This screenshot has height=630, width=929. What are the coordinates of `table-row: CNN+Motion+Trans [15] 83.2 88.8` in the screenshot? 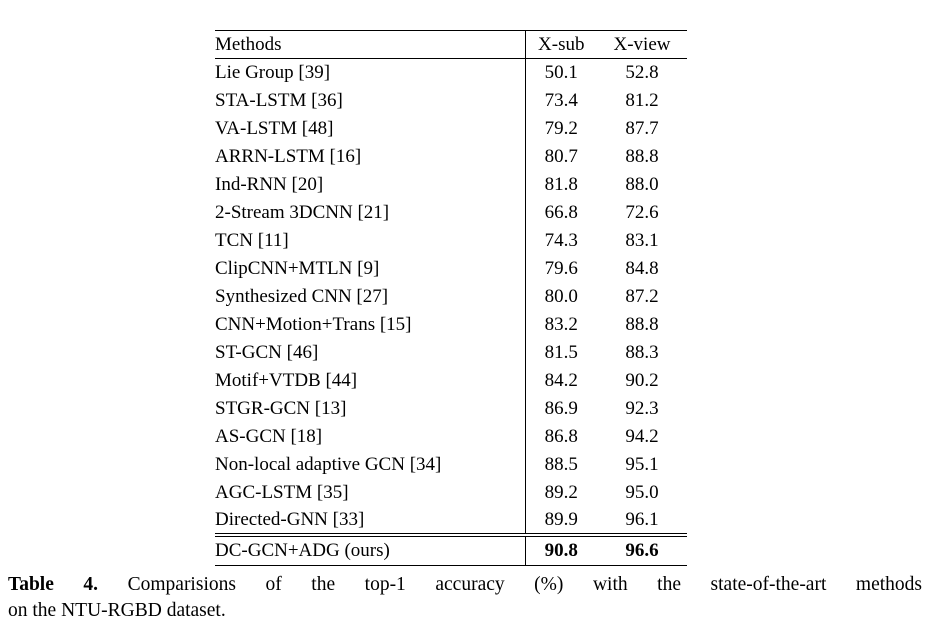 It's located at (451, 324).